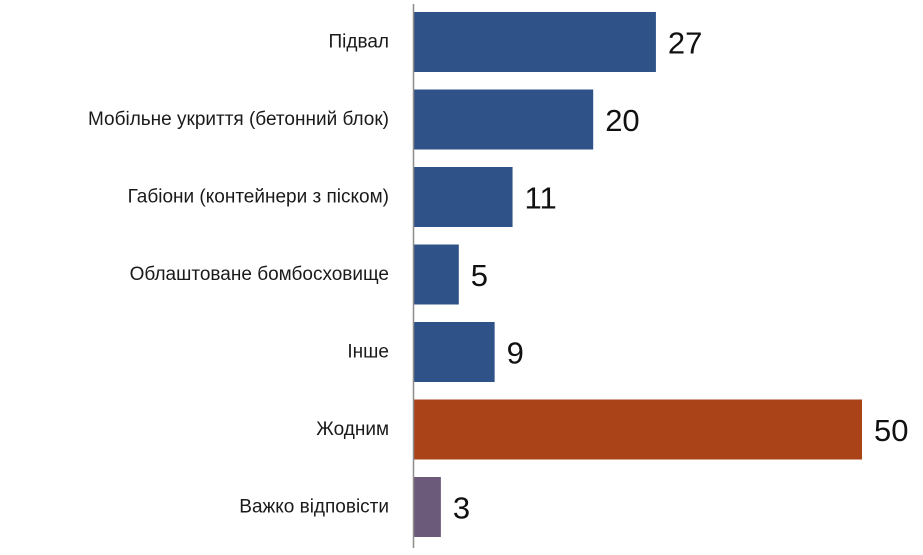 The height and width of the screenshot is (555, 923). What do you see at coordinates (259, 274) in the screenshot?
I see `category-label-3: Облаштоване бомбосховище` at bounding box center [259, 274].